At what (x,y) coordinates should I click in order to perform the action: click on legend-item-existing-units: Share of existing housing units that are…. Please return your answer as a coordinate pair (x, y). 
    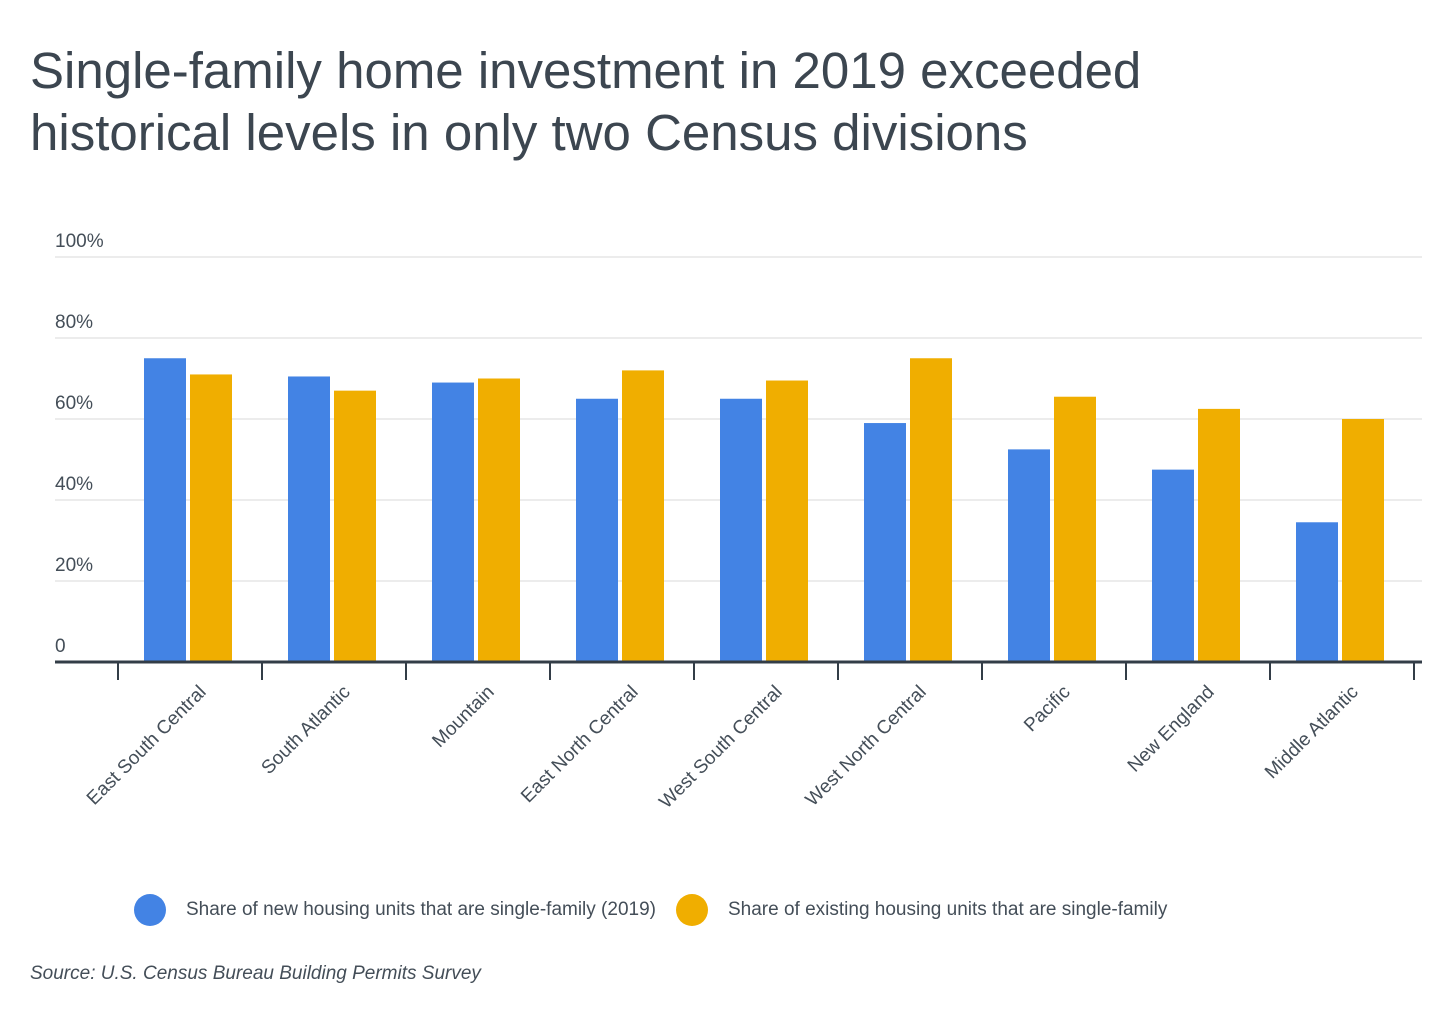
    Looking at the image, I should click on (921, 910).